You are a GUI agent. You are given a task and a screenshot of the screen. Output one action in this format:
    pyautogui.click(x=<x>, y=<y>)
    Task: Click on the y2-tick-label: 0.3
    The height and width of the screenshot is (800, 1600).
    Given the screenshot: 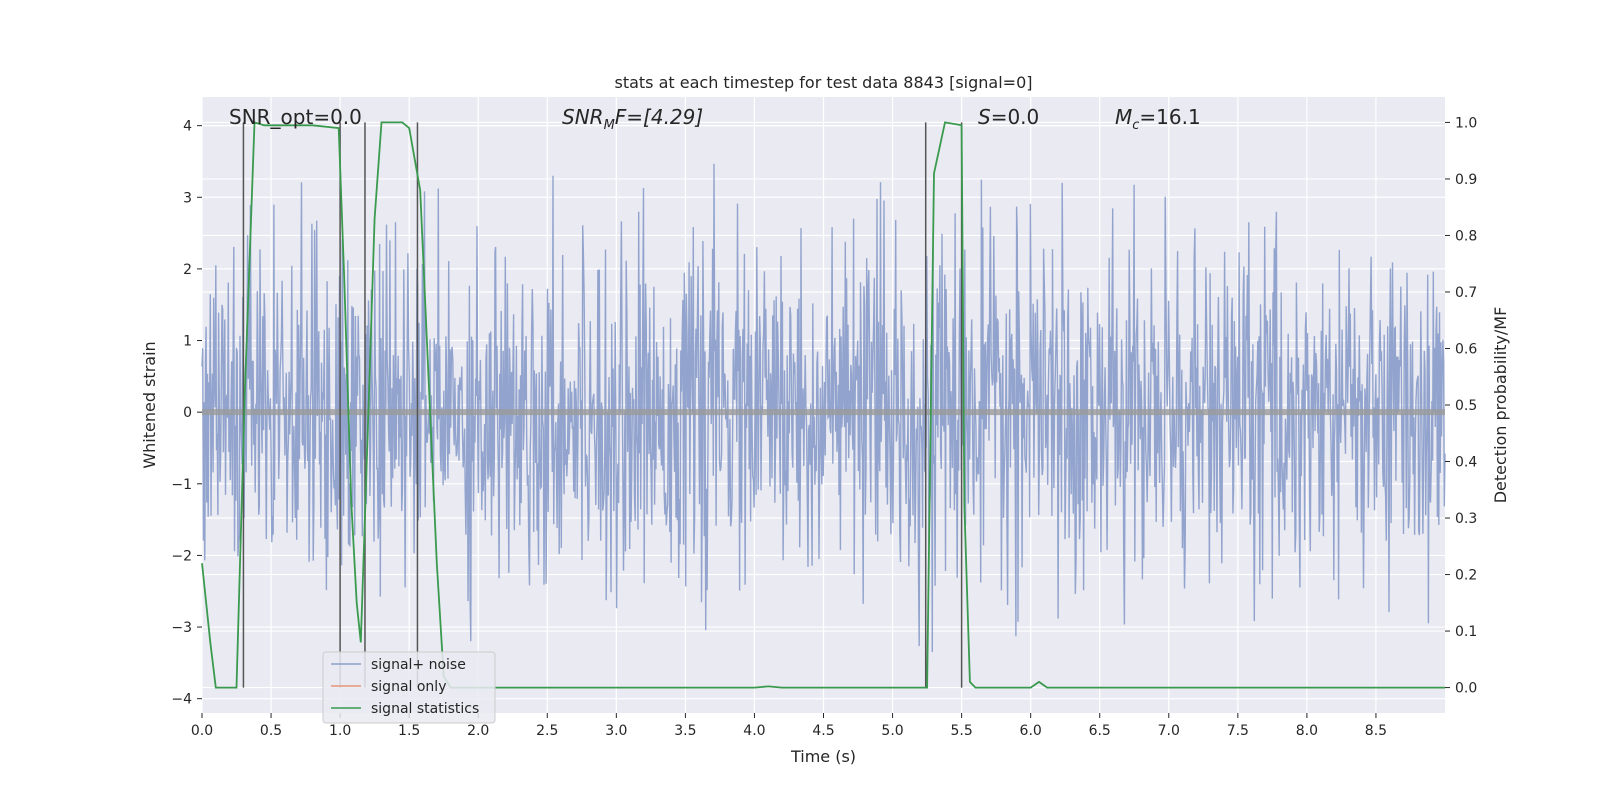 What is the action you would take?
    pyautogui.click(x=1466, y=519)
    